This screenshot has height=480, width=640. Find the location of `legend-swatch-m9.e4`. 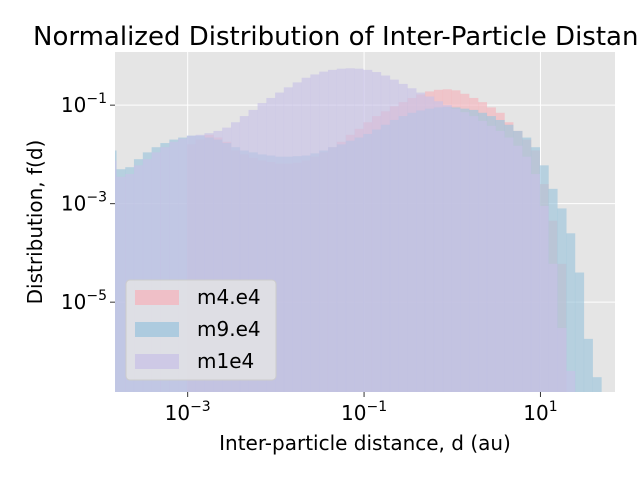

legend-swatch-m9.e4 is located at coordinates (157, 329).